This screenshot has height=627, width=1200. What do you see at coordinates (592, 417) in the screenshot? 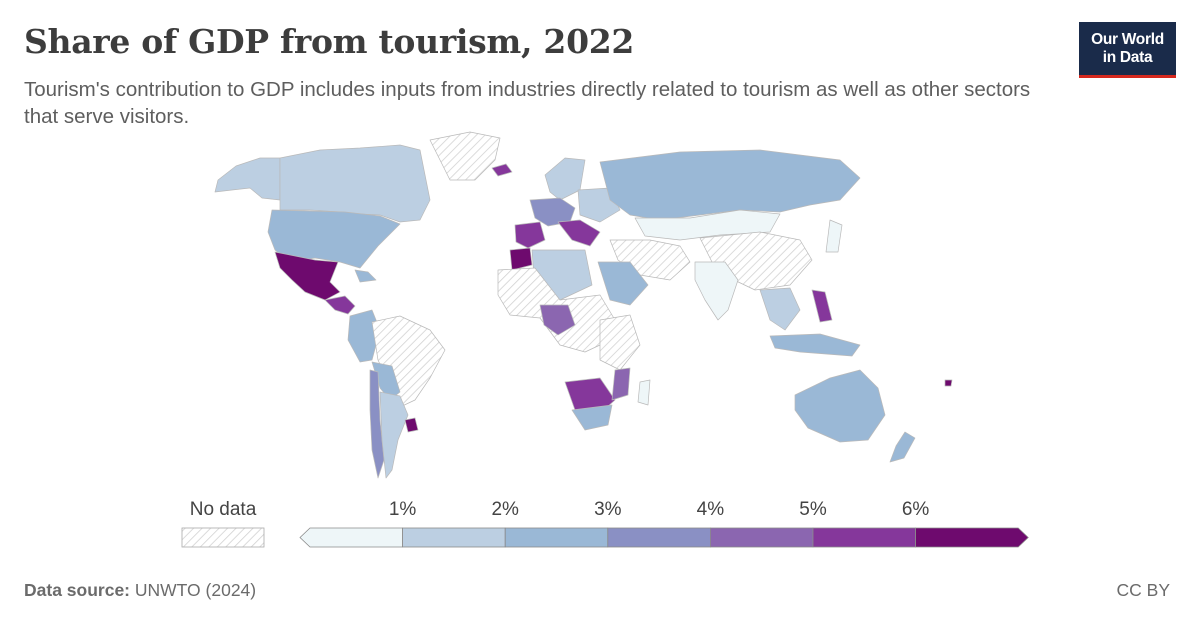
I see `map-region-south-africa` at bounding box center [592, 417].